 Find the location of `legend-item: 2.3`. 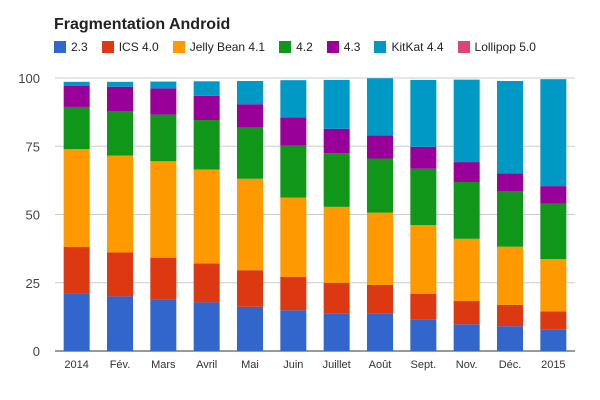

legend-item: 2.3 is located at coordinates (71, 47).